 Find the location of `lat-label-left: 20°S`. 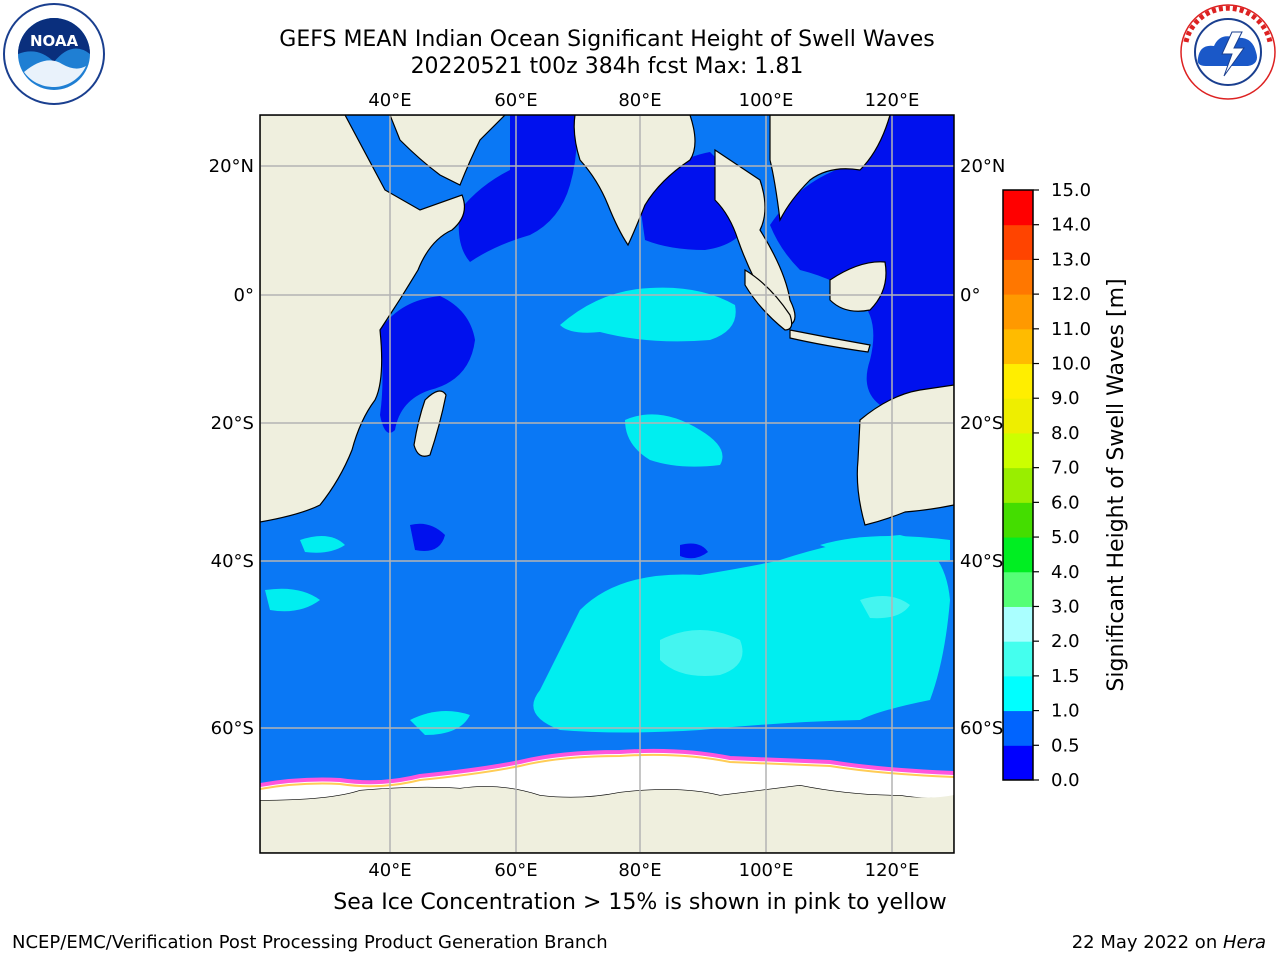

lat-label-left: 20°S is located at coordinates (232, 423).